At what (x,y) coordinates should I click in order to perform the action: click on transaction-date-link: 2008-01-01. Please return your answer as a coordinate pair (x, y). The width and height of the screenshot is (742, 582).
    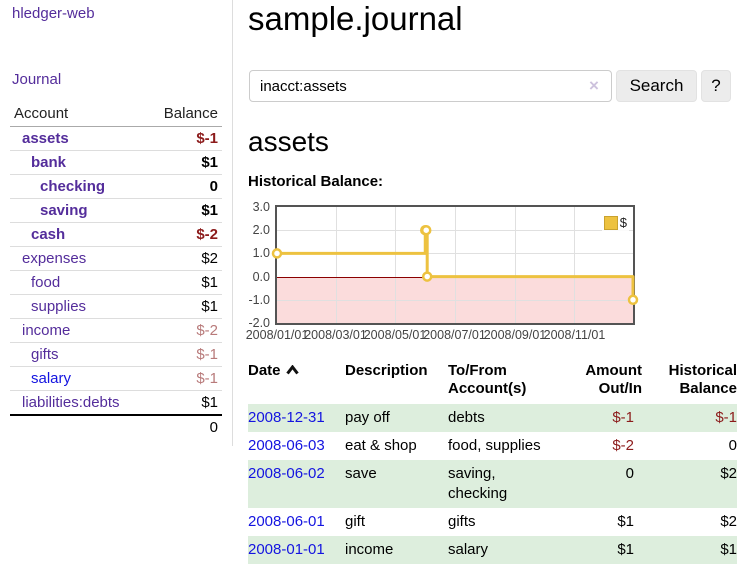
    Looking at the image, I should click on (286, 549).